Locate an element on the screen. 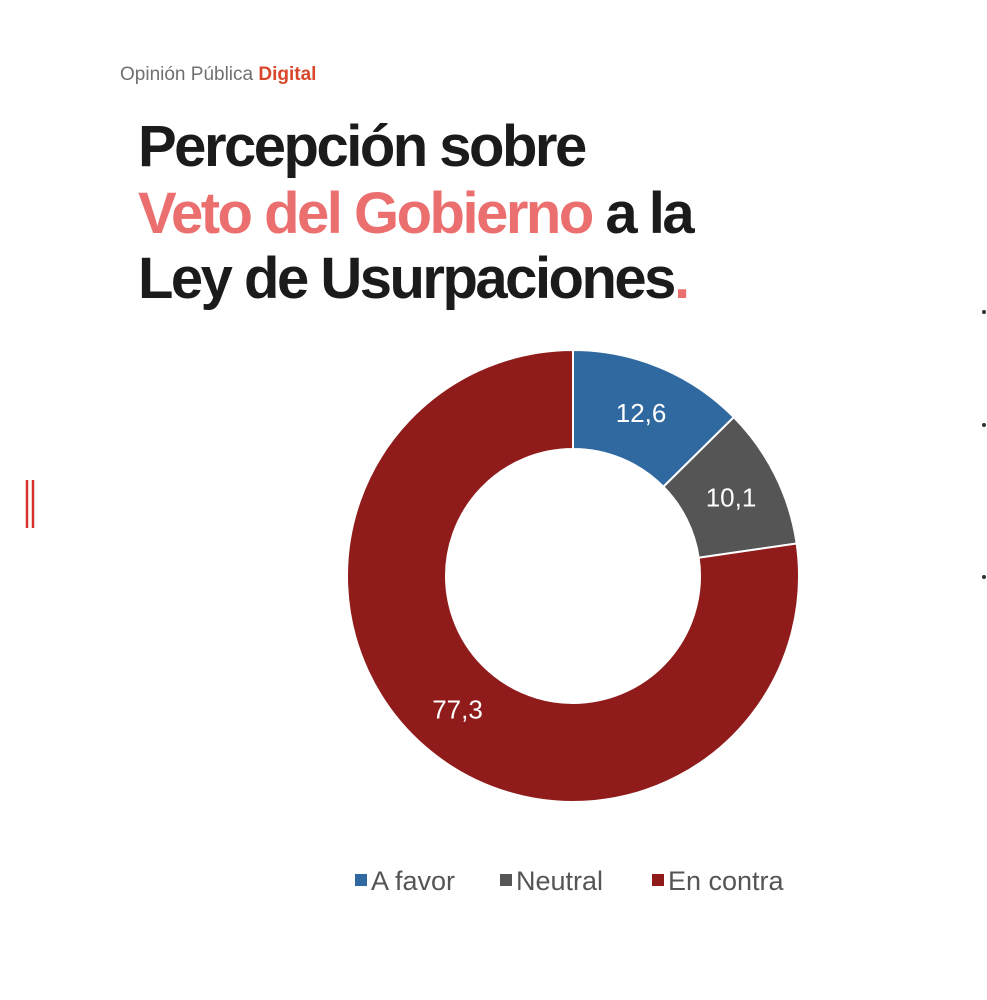 The image size is (987, 1000). title-line-3: Ley de Usurpaciones. is located at coordinates (413, 278).